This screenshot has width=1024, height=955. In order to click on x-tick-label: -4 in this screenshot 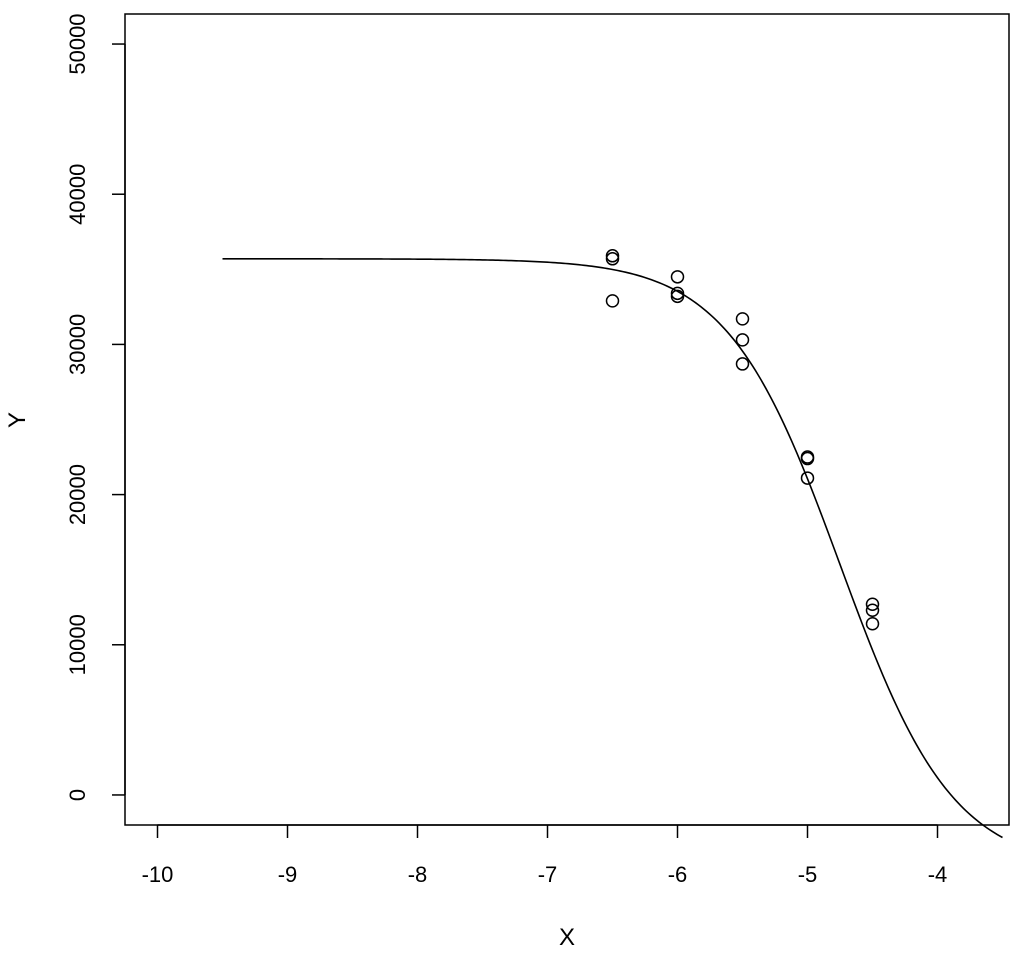, I will do `click(938, 874)`.